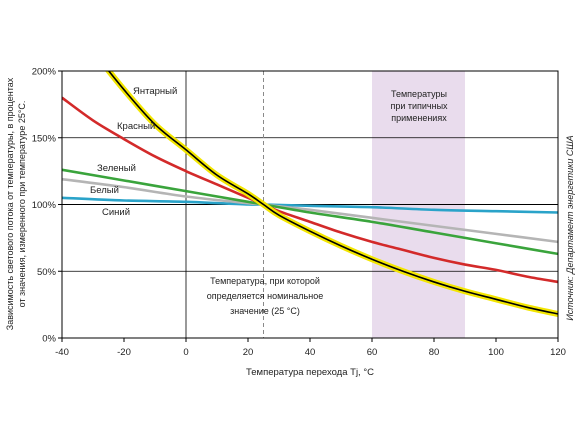 Image resolution: width=583 pixels, height=438 pixels. I want to click on center-note-line1: Температура, при которой, so click(265, 281).